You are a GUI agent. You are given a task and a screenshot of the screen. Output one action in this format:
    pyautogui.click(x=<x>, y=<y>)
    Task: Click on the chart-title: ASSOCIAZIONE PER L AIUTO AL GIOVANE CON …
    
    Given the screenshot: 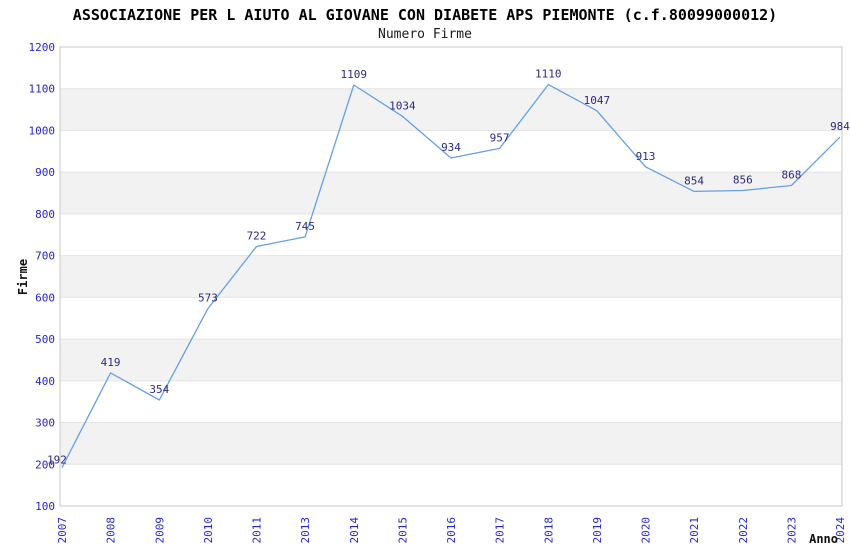 What is the action you would take?
    pyautogui.click(x=425, y=15)
    